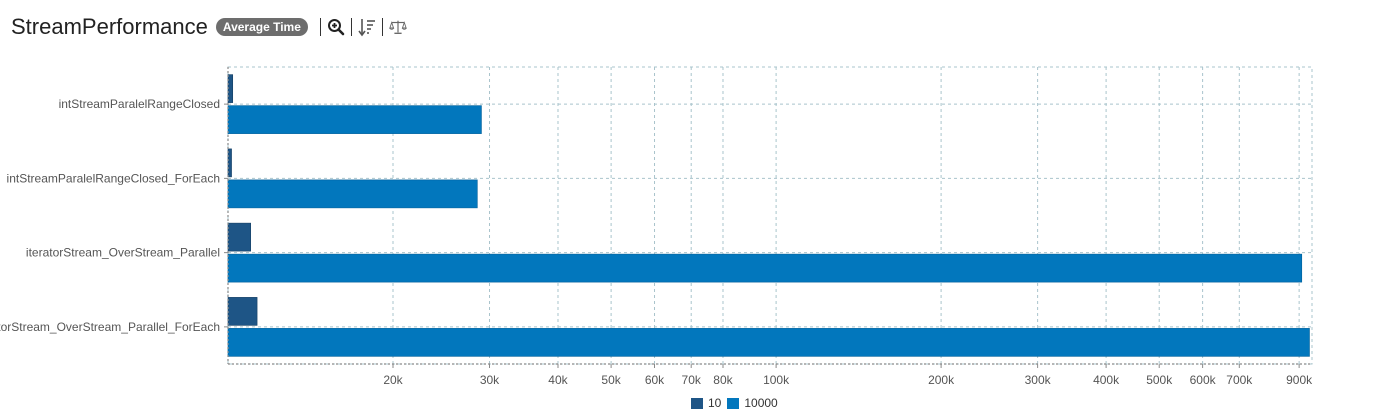 This screenshot has height=418, width=1400. What do you see at coordinates (1203, 380) in the screenshot?
I see `x-tick-label: 600k` at bounding box center [1203, 380].